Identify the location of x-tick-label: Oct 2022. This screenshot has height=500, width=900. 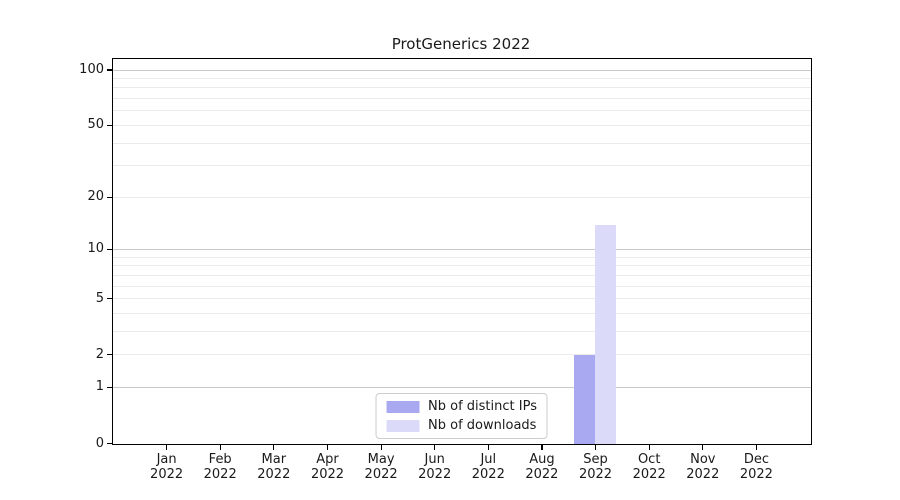
(649, 467).